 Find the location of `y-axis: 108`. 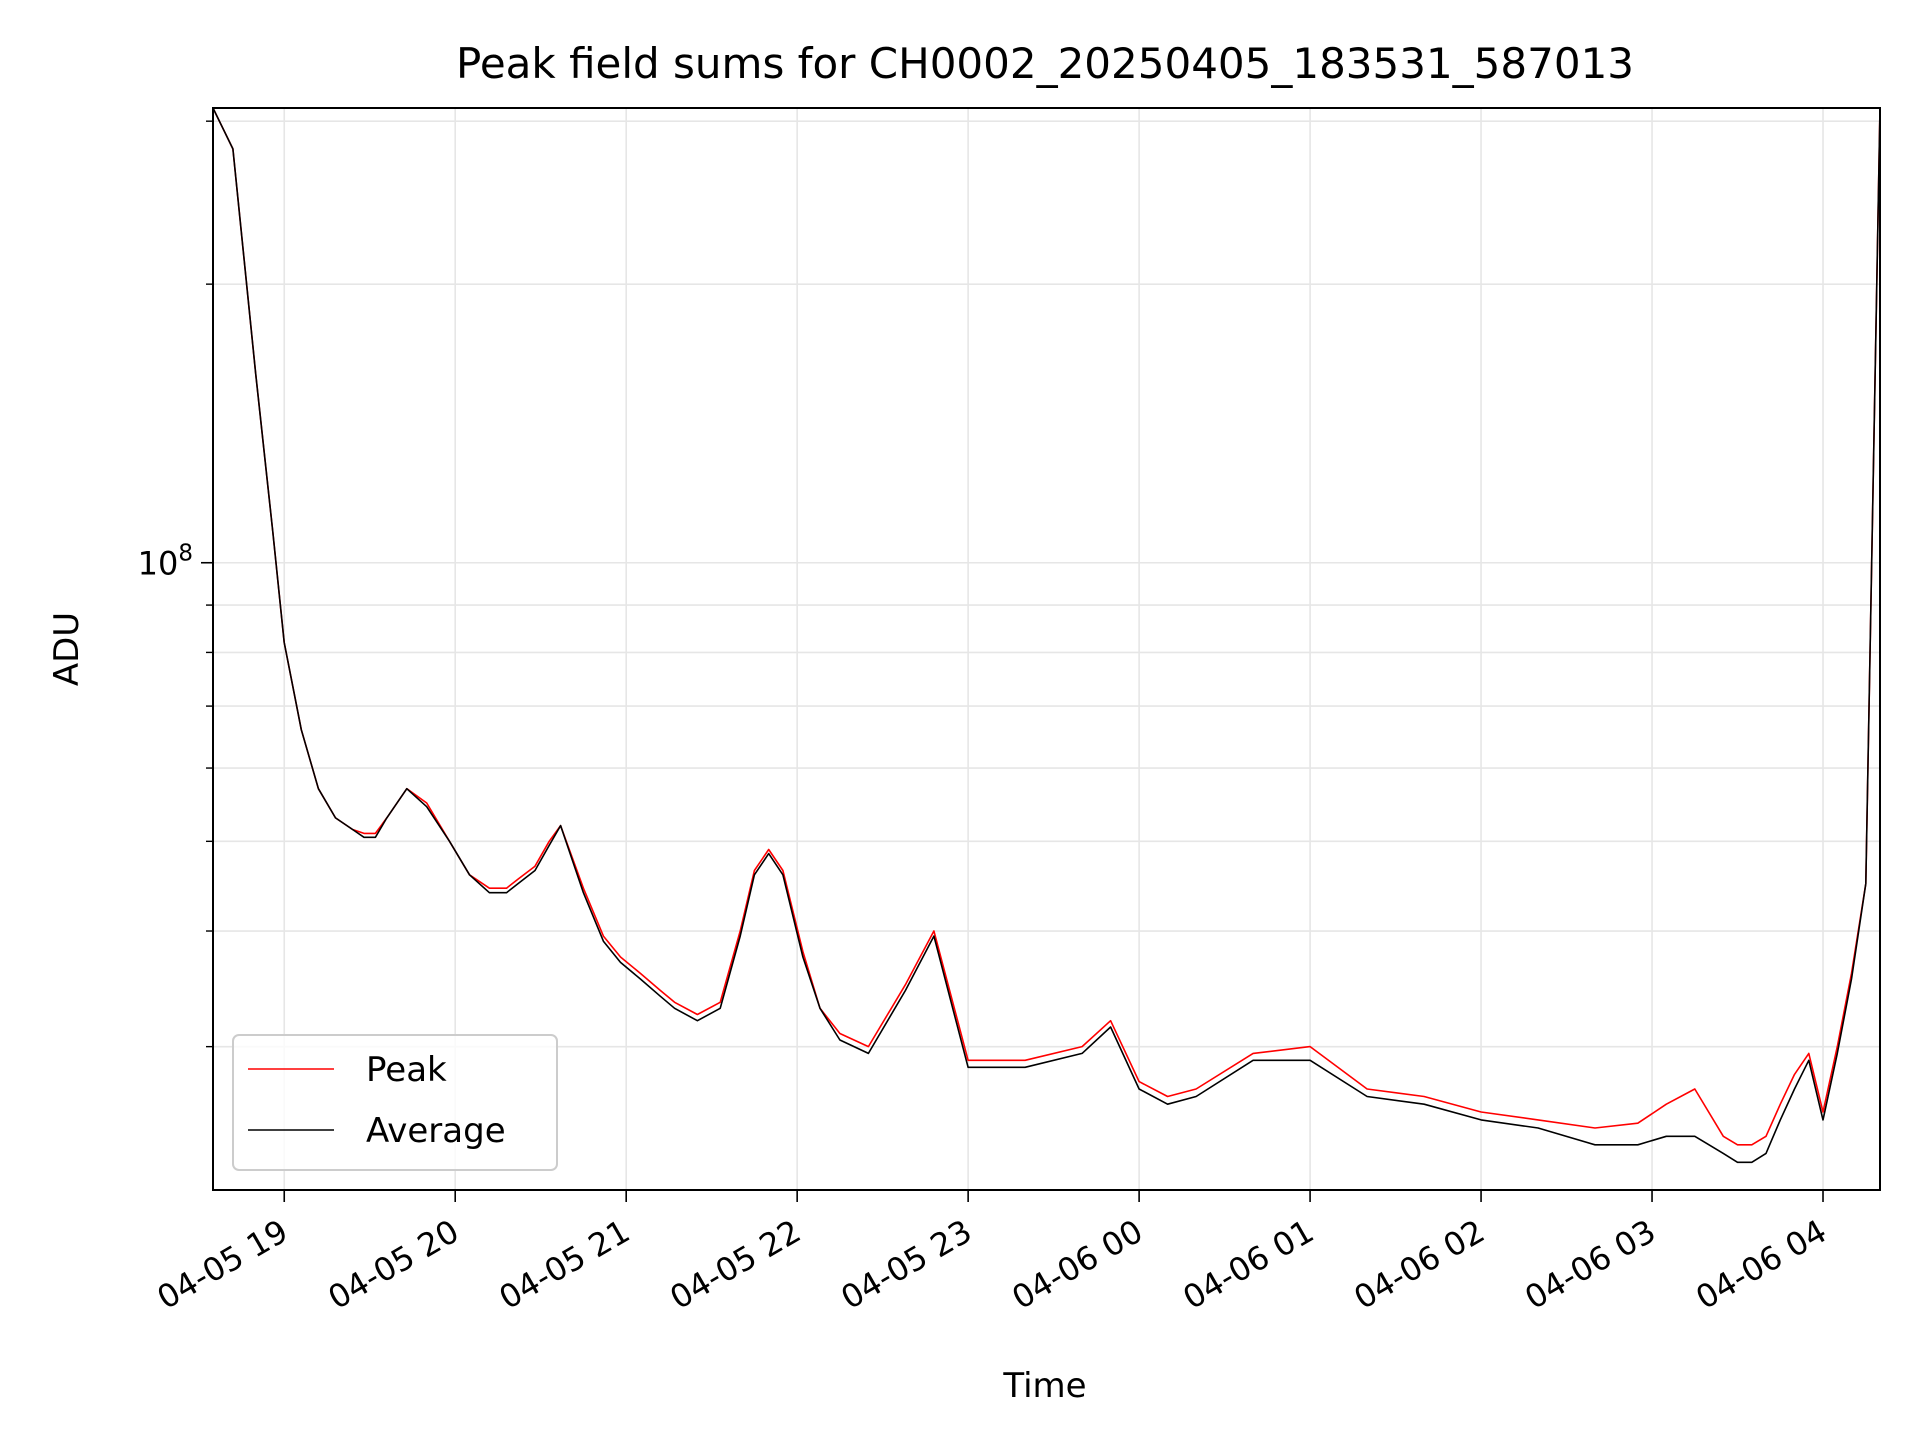

y-axis: 108 is located at coordinates (175, 584).